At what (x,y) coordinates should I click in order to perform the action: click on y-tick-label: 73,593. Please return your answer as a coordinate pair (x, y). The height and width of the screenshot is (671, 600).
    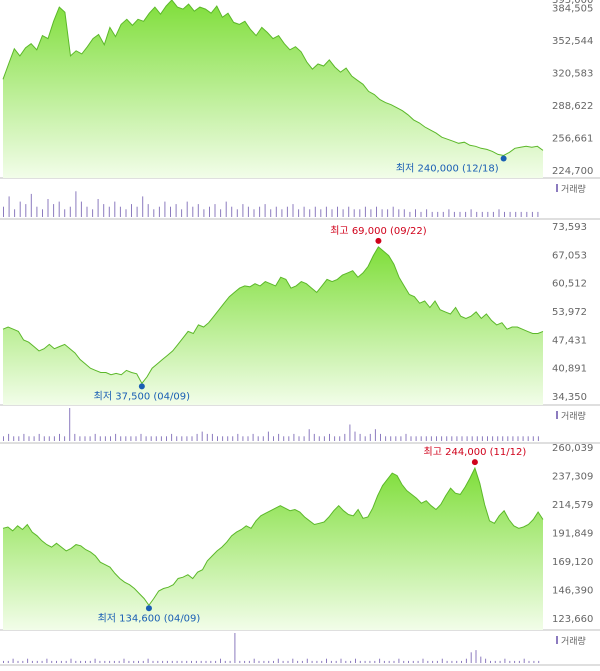
    Looking at the image, I should click on (569, 227).